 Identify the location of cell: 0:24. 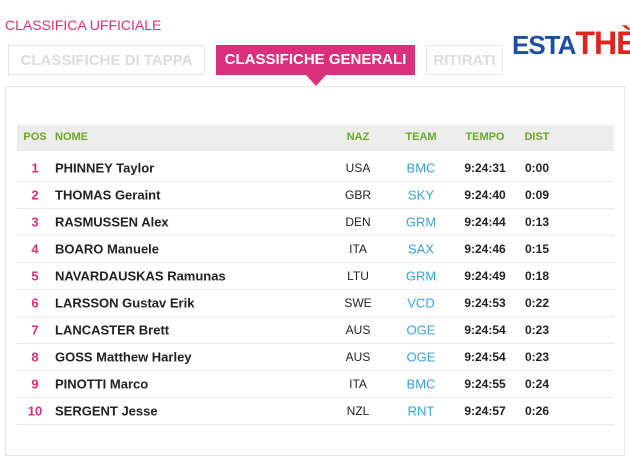
(537, 384).